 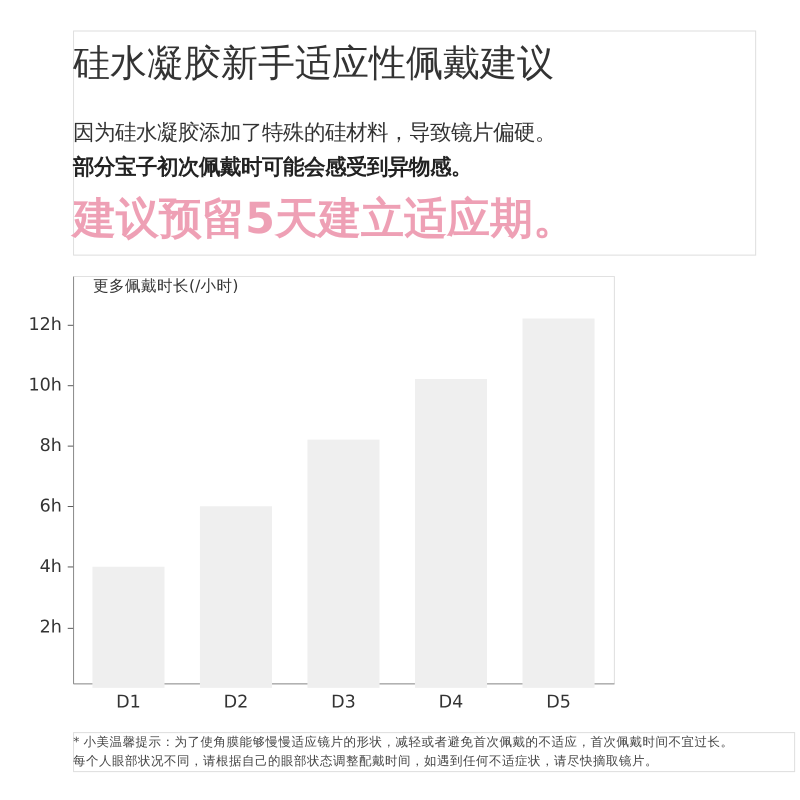 I want to click on y-tick-label: 12h, so click(x=45, y=324).